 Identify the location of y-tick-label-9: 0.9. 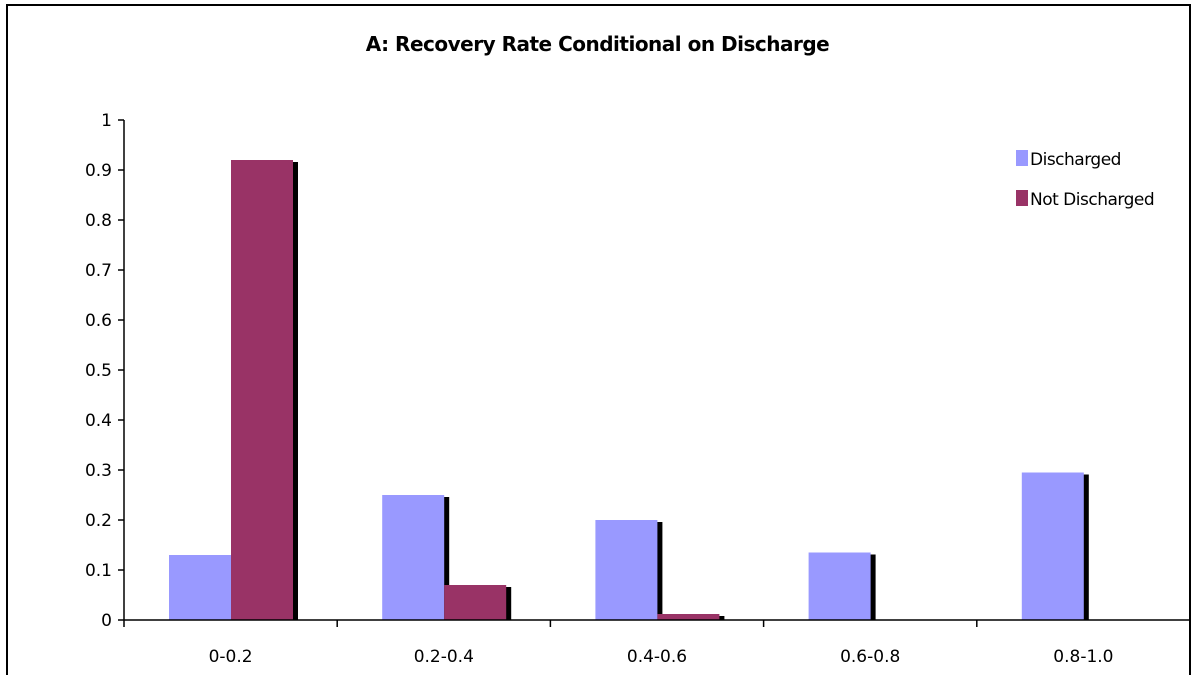
(98, 171).